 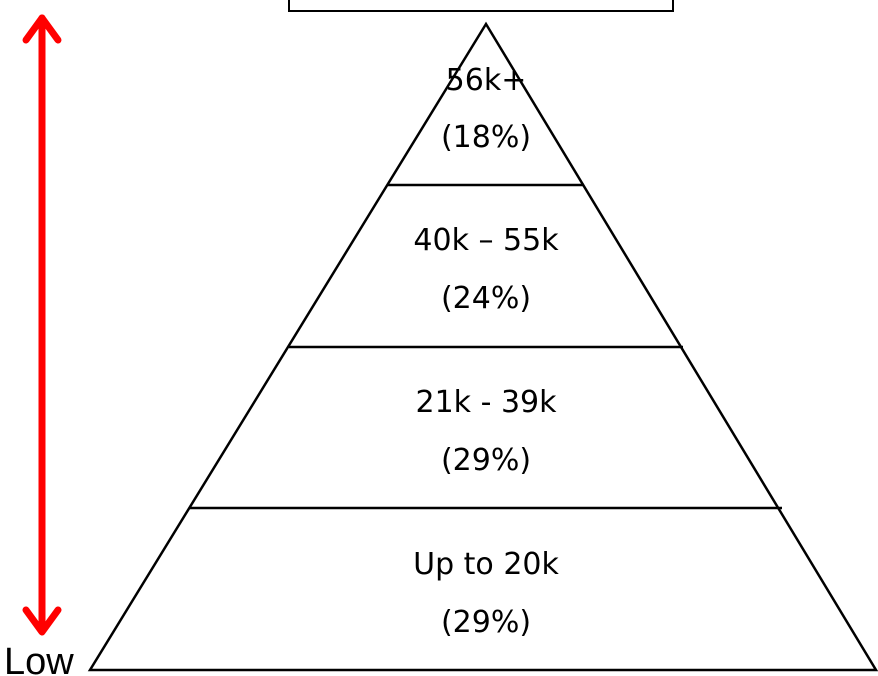 I want to click on pyramid-tier-upper-middle: 40k – 55k (24%), so click(x=486, y=269).